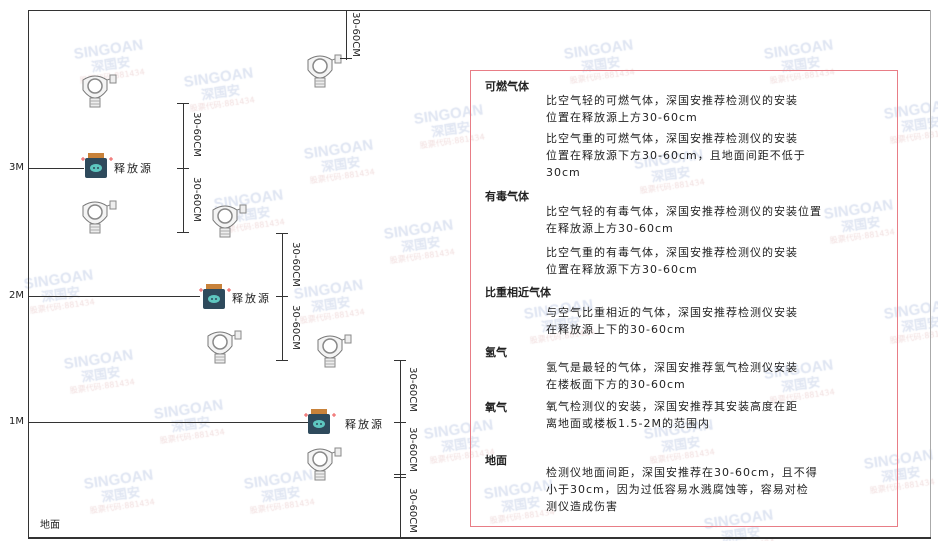  Describe the element at coordinates (16, 295) in the screenshot. I see `height-label-2m: 2M` at that location.